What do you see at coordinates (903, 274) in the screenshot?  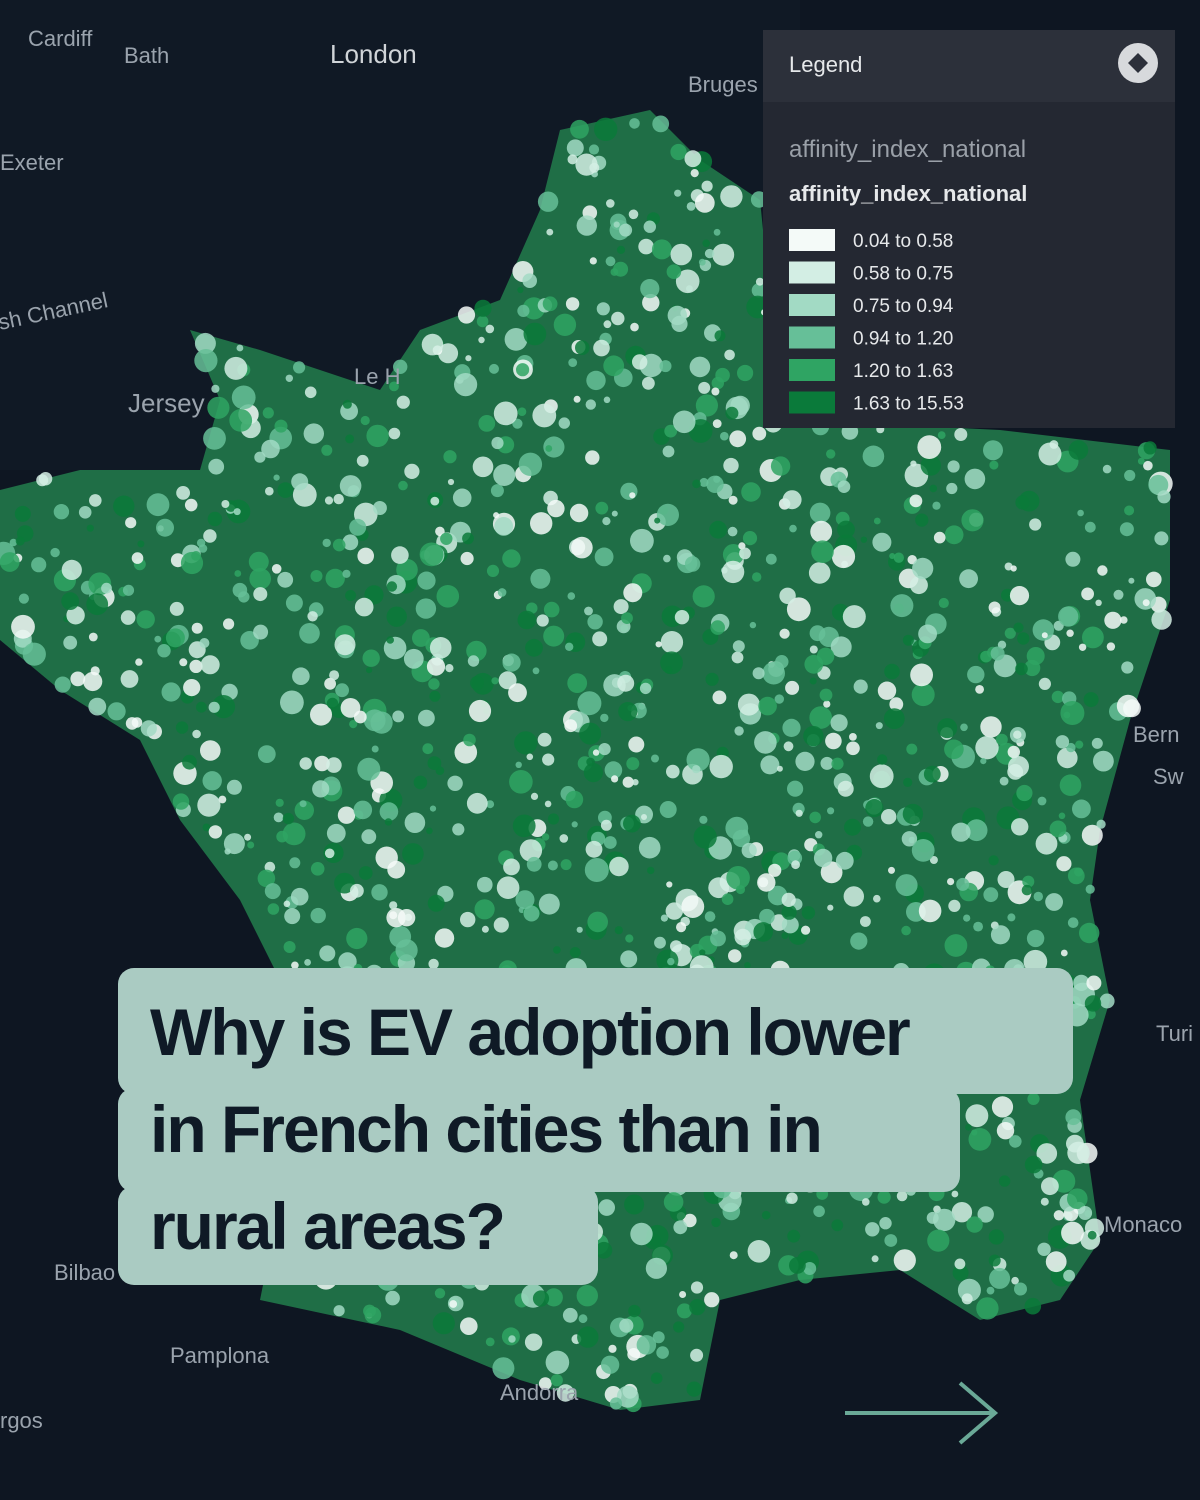 I see `legend-label: 0.58 to 0.75` at bounding box center [903, 274].